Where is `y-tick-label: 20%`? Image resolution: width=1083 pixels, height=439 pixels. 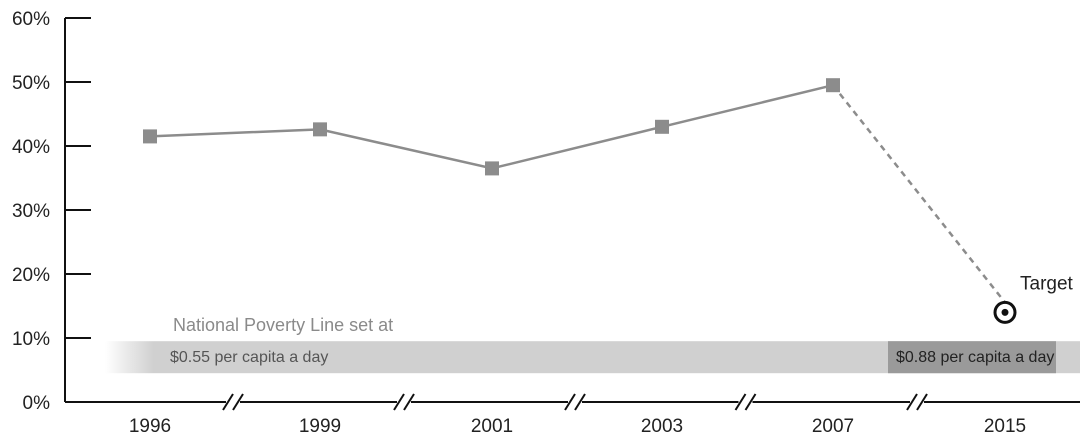 y-tick-label: 20% is located at coordinates (31, 275).